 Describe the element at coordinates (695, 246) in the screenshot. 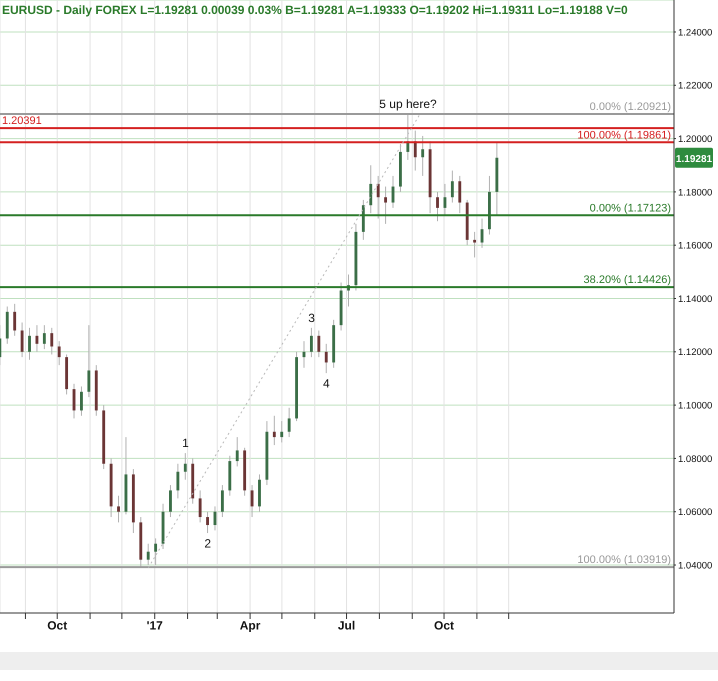

I see `y-tick-label: 1.16000` at that location.